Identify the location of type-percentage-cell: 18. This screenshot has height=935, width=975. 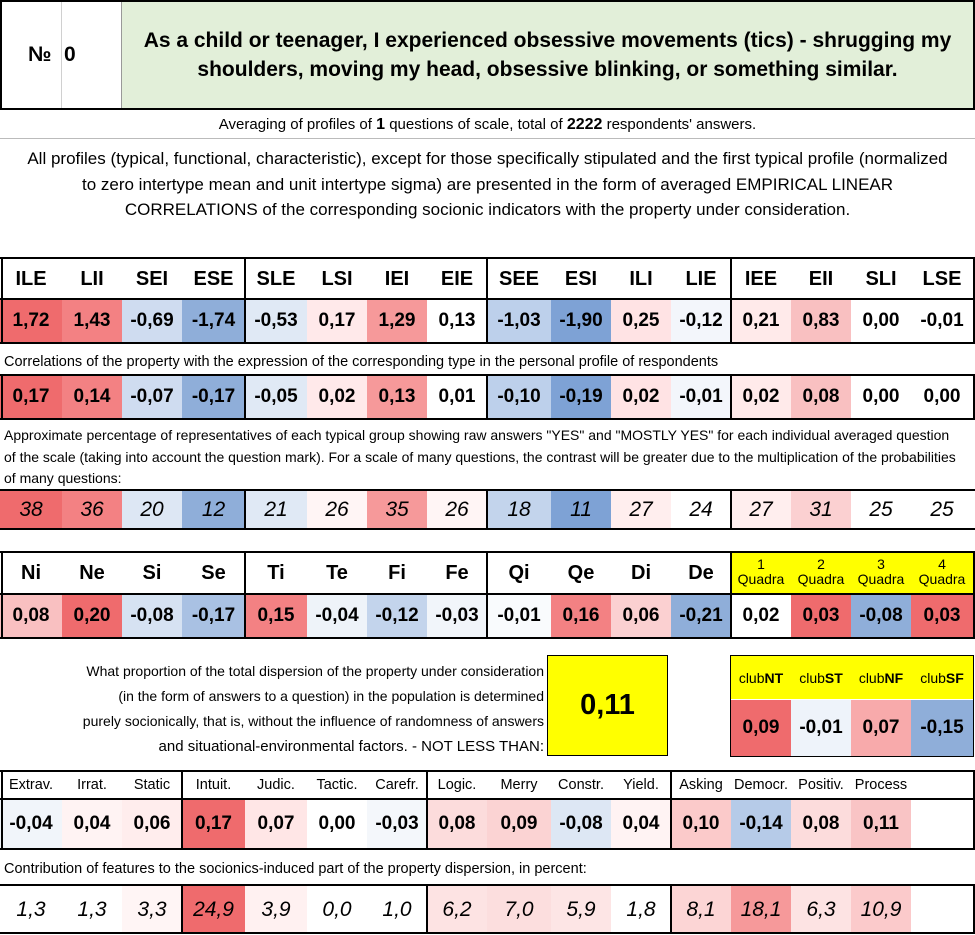
(519, 510).